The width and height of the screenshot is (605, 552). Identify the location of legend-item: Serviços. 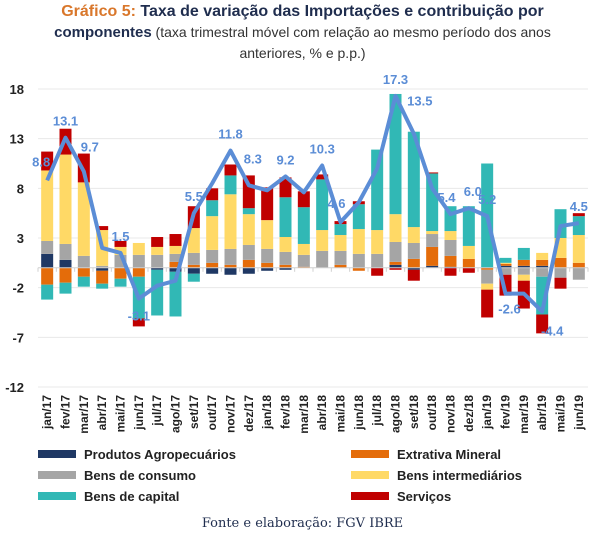
(401, 496).